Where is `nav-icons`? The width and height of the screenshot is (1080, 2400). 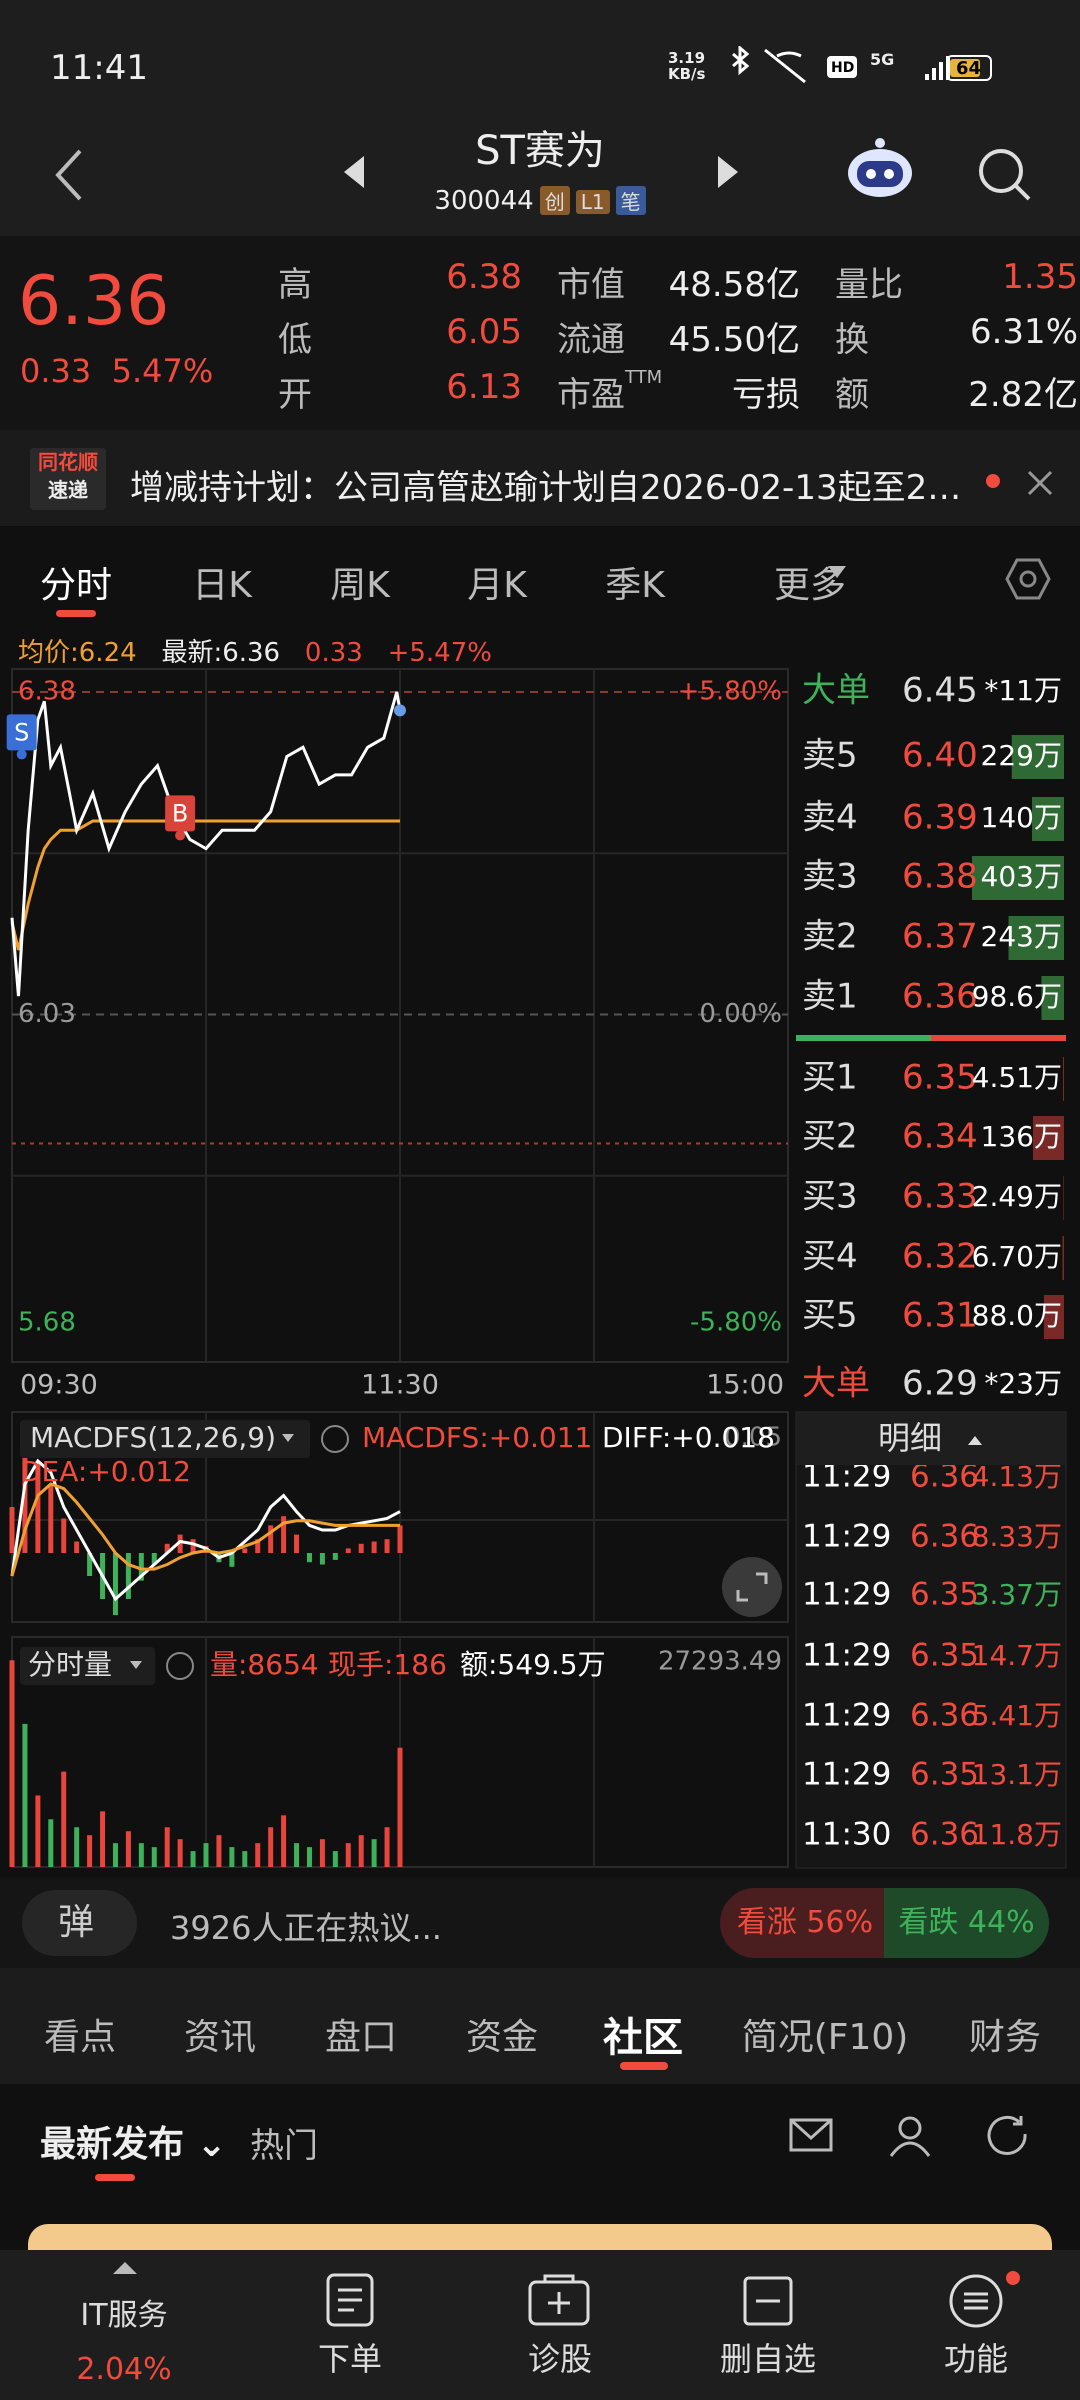
nav-icons is located at coordinates (673, 2299).